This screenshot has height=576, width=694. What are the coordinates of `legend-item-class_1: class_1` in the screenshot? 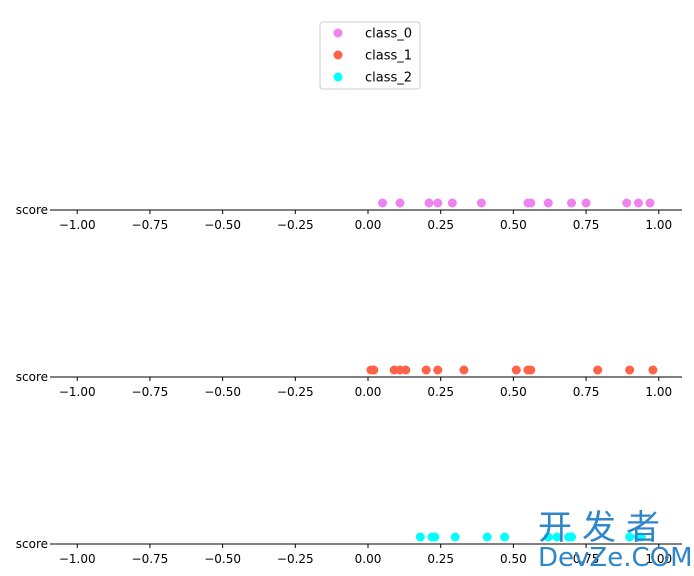 It's located at (372, 56).